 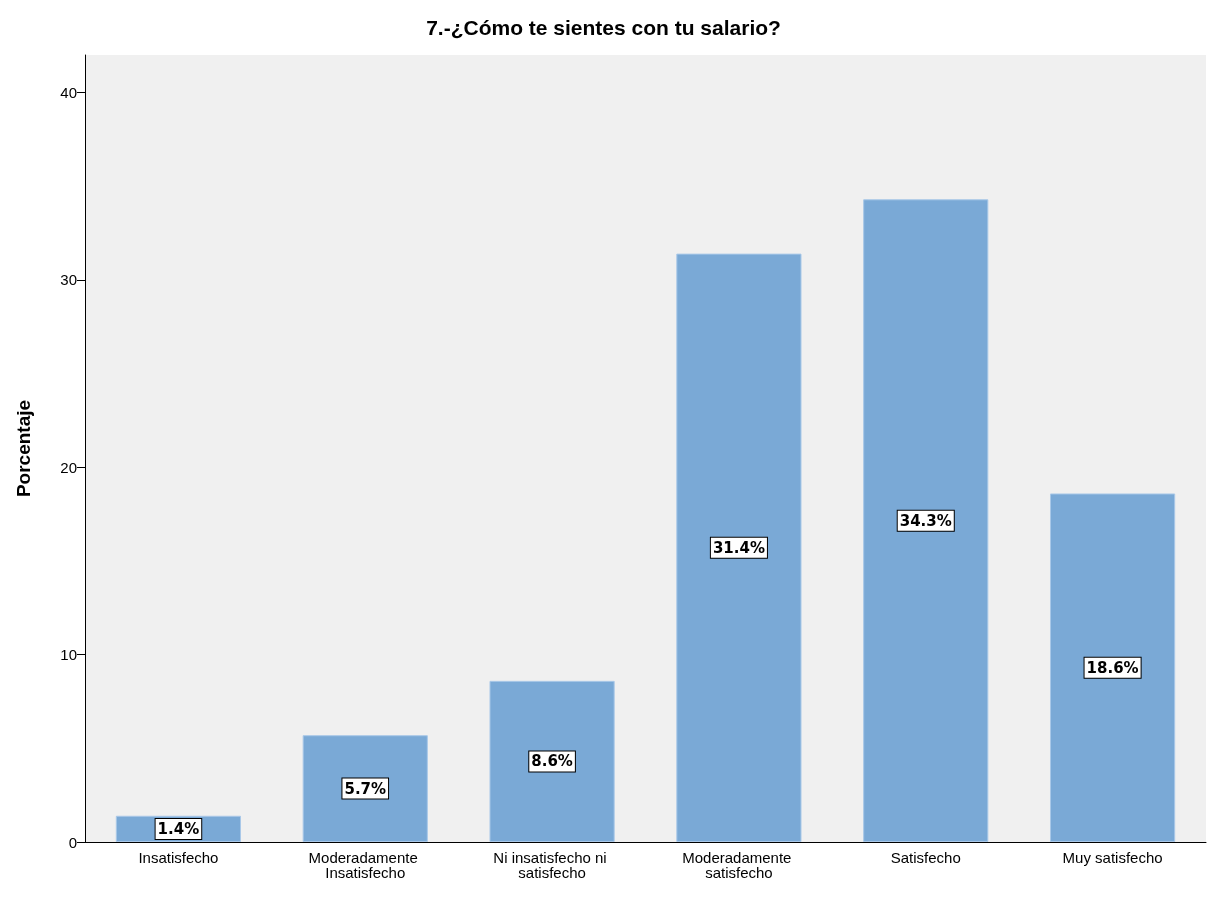 I want to click on chart-title: 7.-¿Cómo te sientes con tu salario?, so click(x=603, y=27).